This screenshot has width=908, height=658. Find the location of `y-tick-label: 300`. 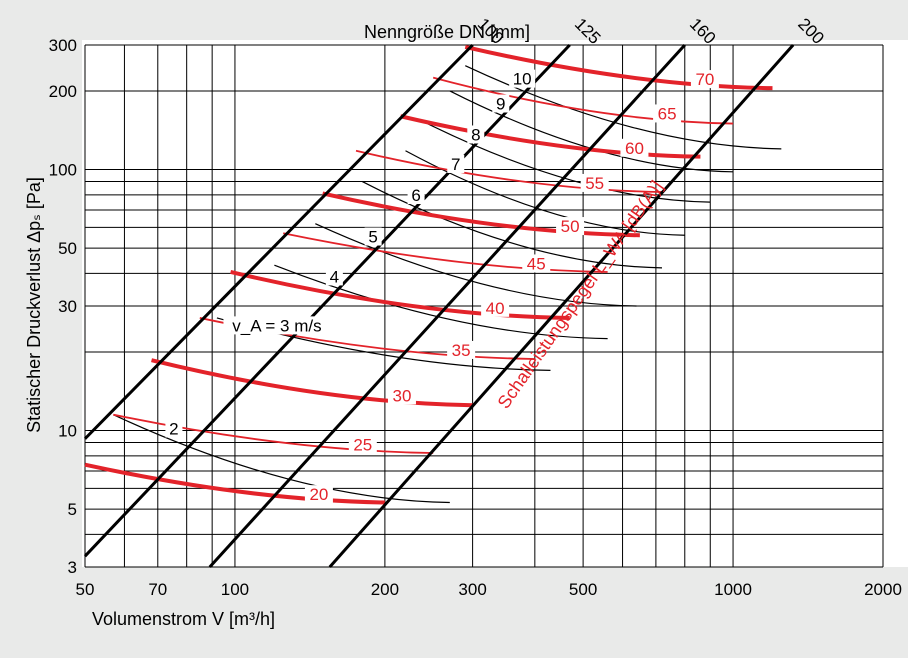

y-tick-label: 300 is located at coordinates (63, 45).